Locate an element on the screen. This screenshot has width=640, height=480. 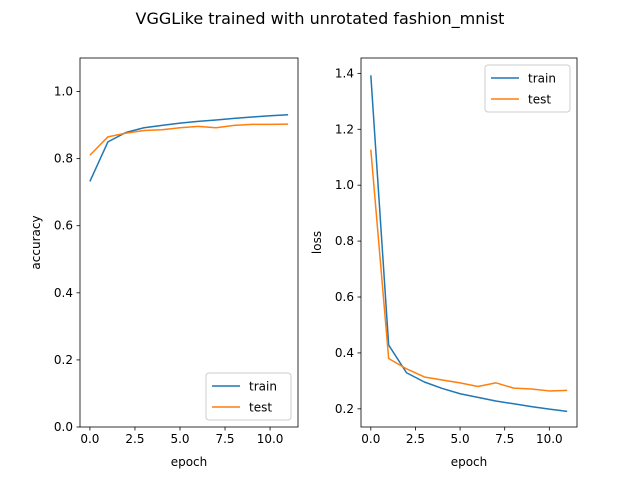
y-axis-label: accuracy is located at coordinates (36, 242).